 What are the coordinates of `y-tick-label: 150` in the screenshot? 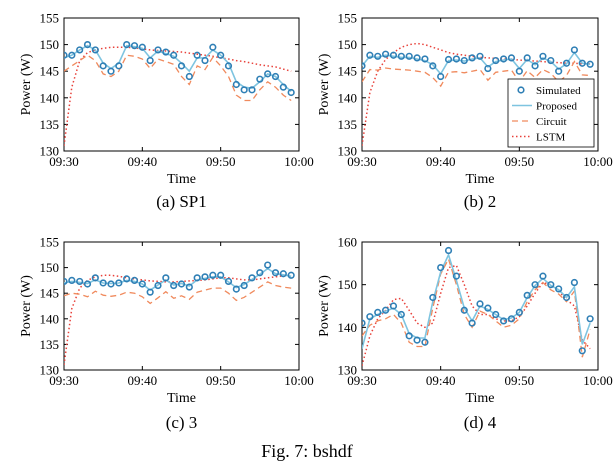 It's located at (50, 44).